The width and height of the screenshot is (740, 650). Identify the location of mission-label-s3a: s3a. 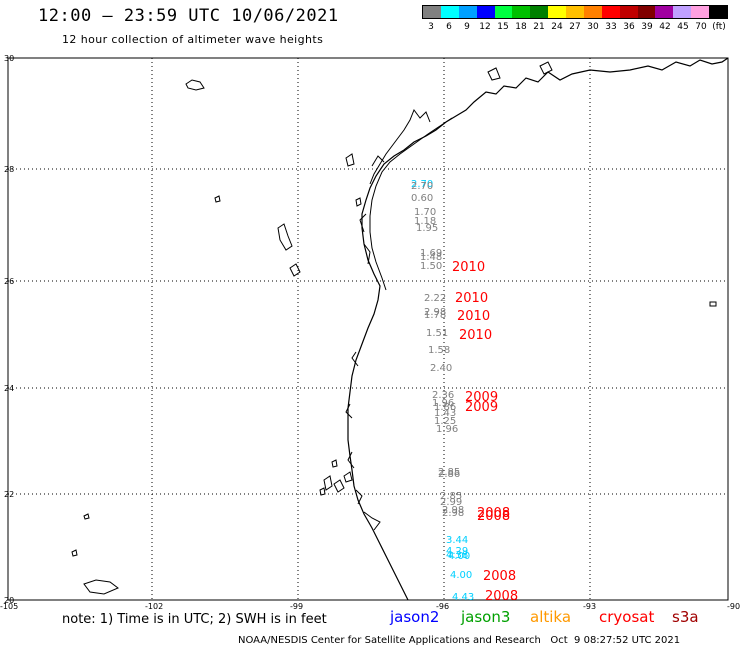
(685, 617).